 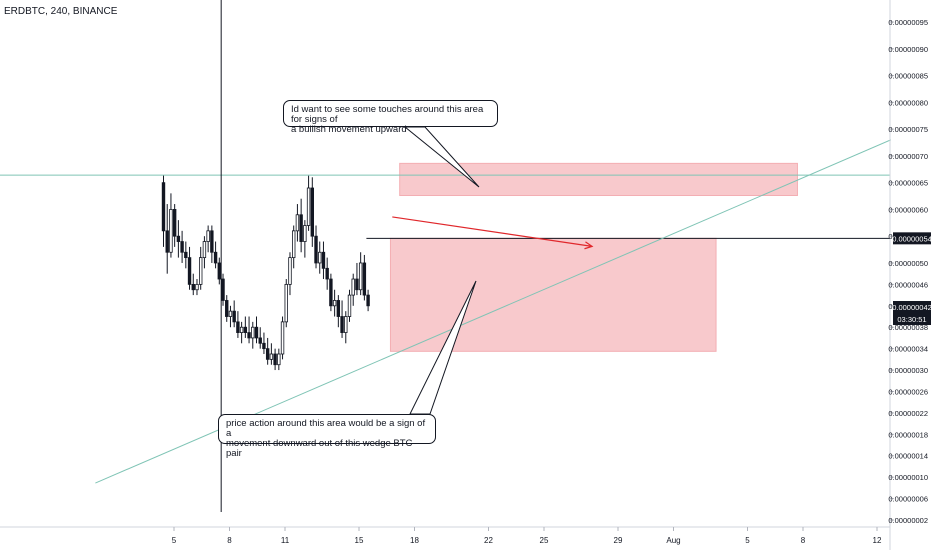 I want to click on x-tick-label: 29, so click(x=618, y=540).